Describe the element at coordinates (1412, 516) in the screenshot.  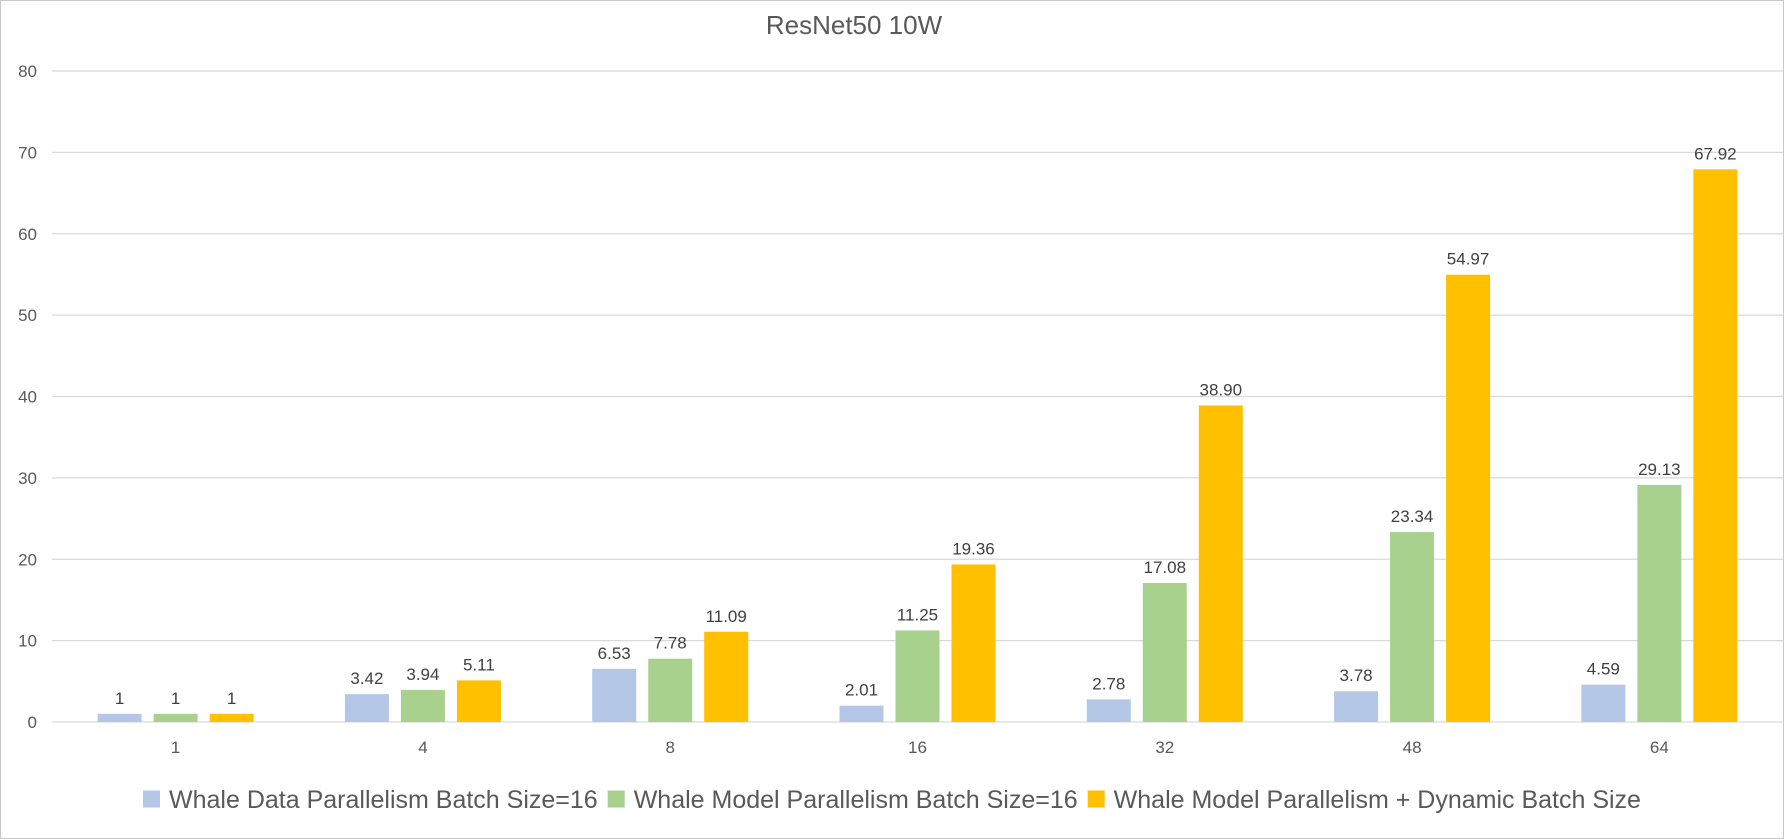
I see `data-label: 23.34` at that location.